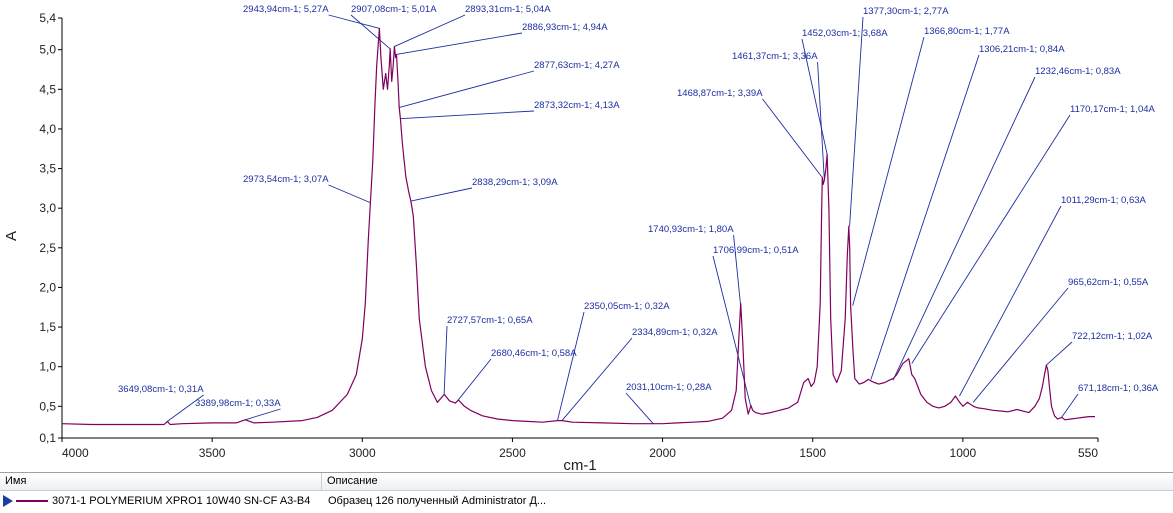 This screenshot has width=1173, height=513. Describe the element at coordinates (47, 208) in the screenshot. I see `y-tick-label: 3,0` at that location.